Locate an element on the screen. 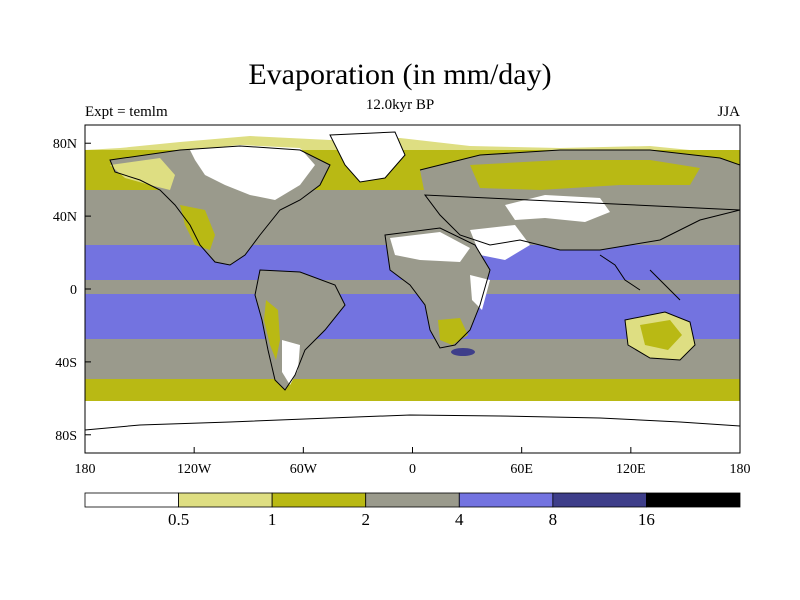 Image resolution: width=800 pixels, height=600 pixels. lat-tick-label: 0 is located at coordinates (73, 290).